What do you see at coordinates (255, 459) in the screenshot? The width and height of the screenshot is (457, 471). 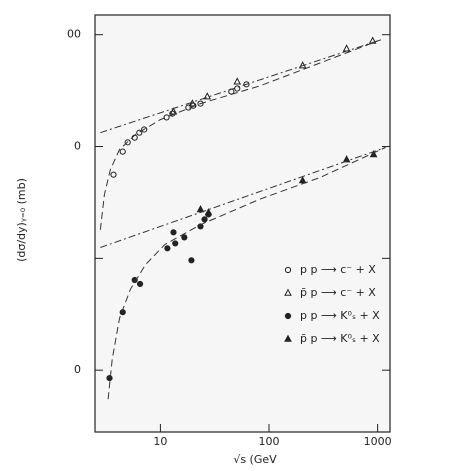 I see `x-axis-label: √s (GeV` at bounding box center [255, 459].